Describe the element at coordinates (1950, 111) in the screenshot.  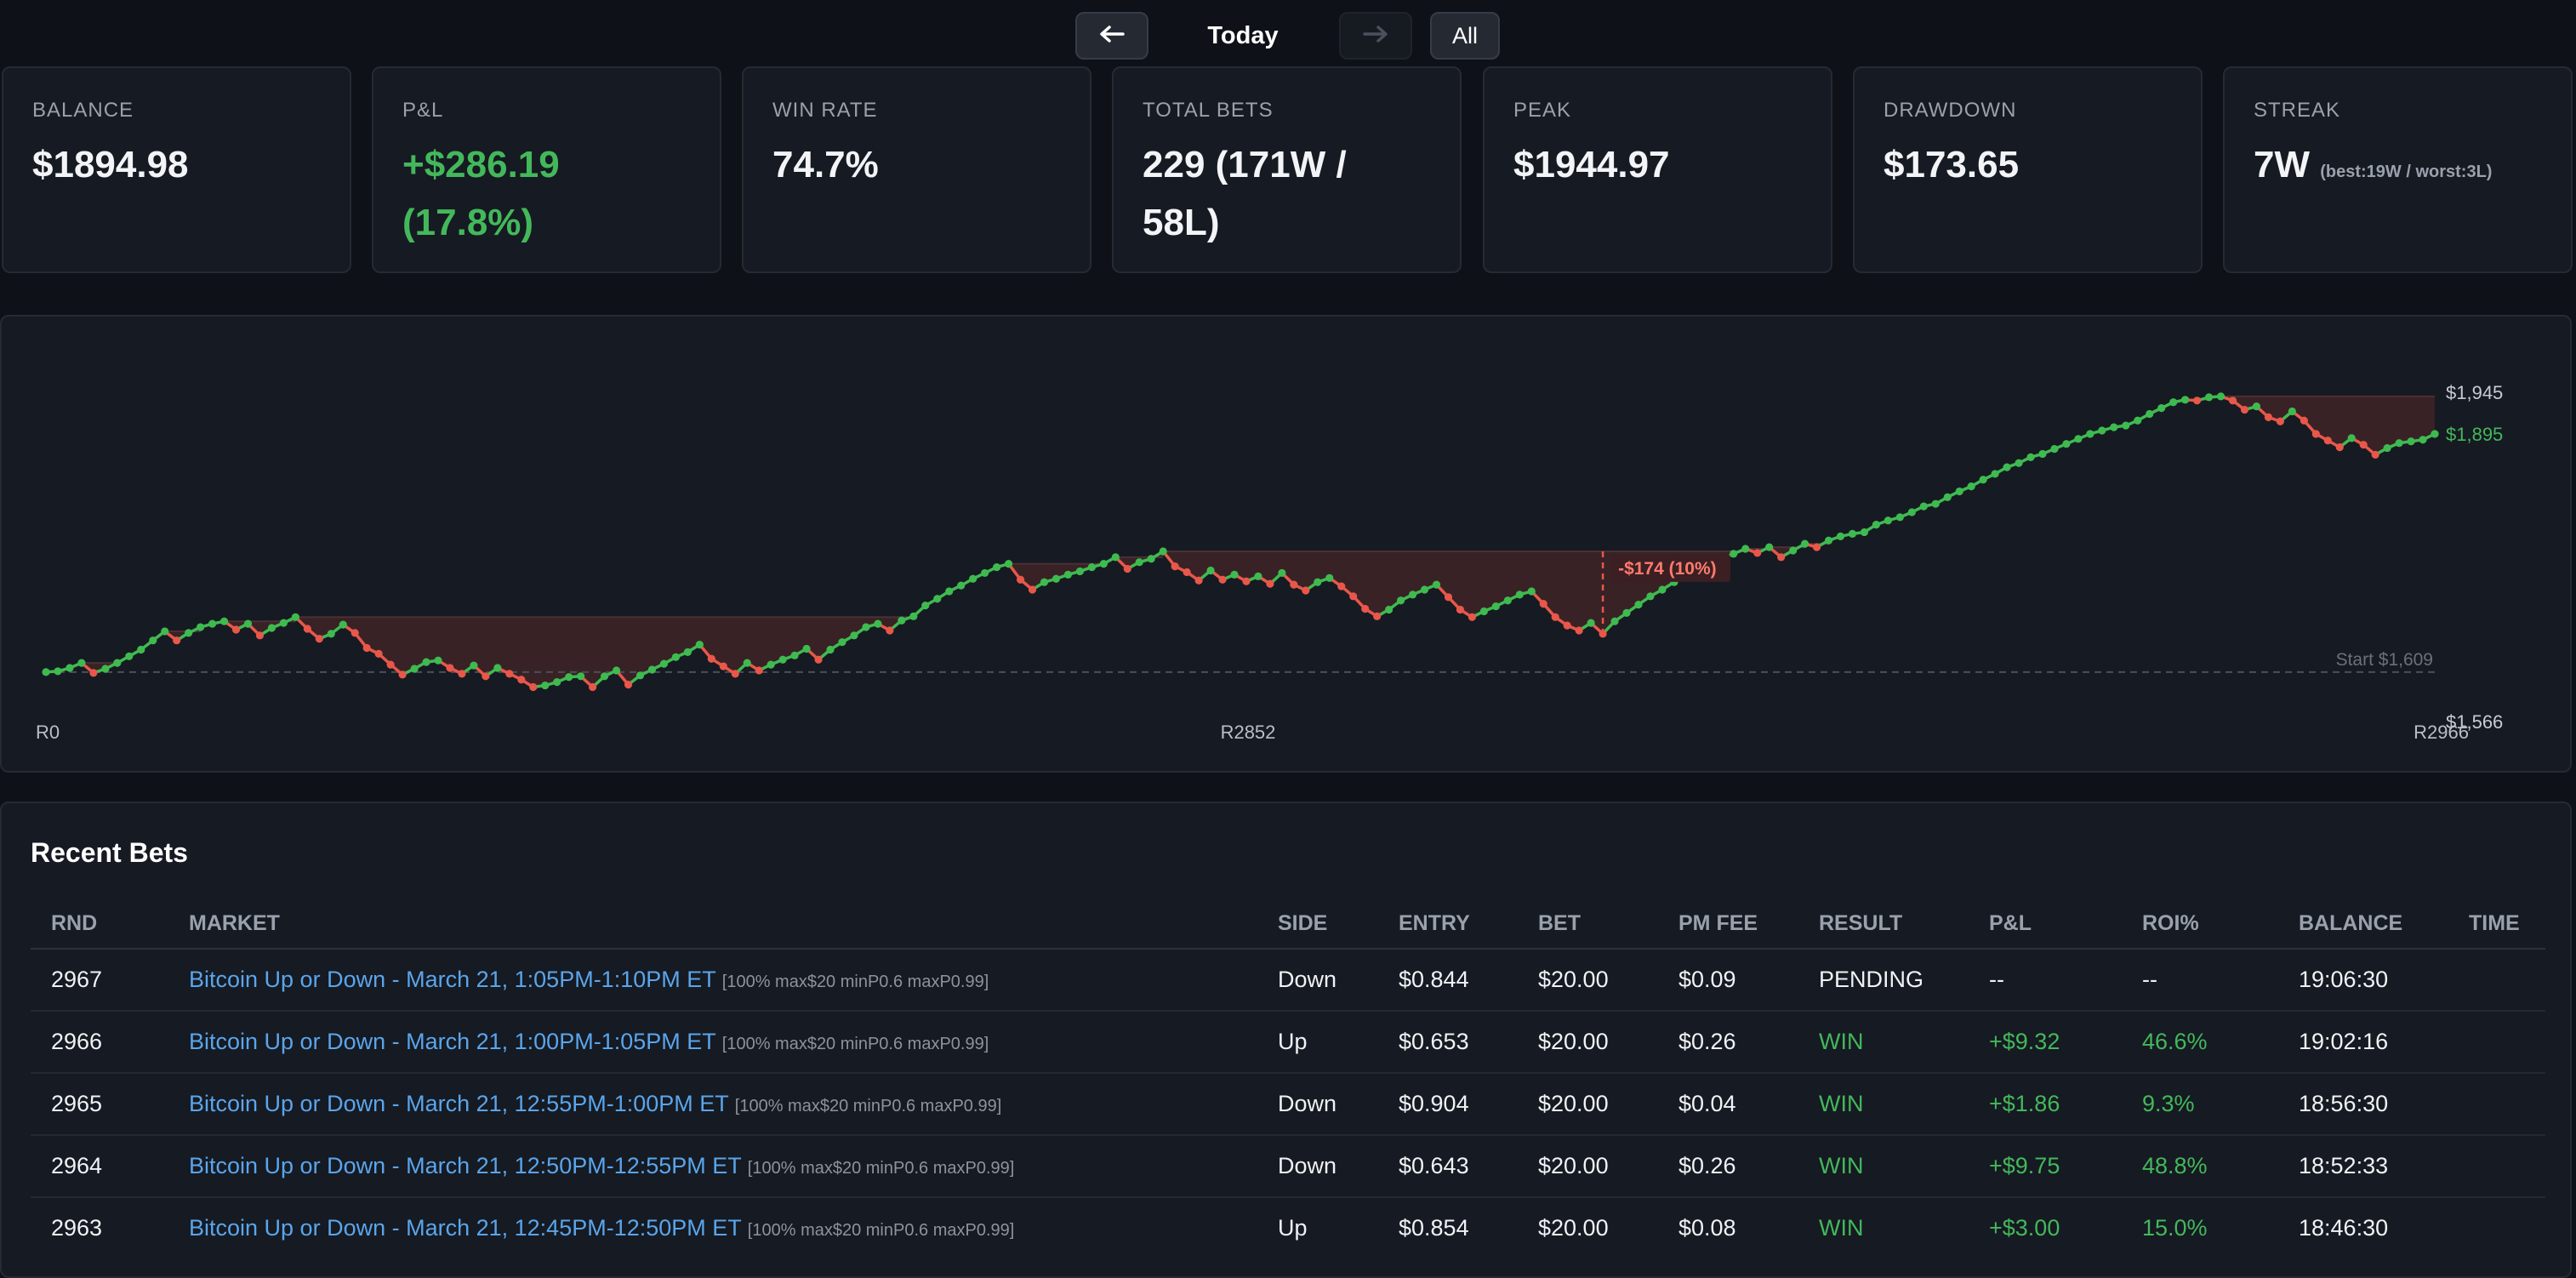
I see `stat-label: DRAWDOWN` at that location.